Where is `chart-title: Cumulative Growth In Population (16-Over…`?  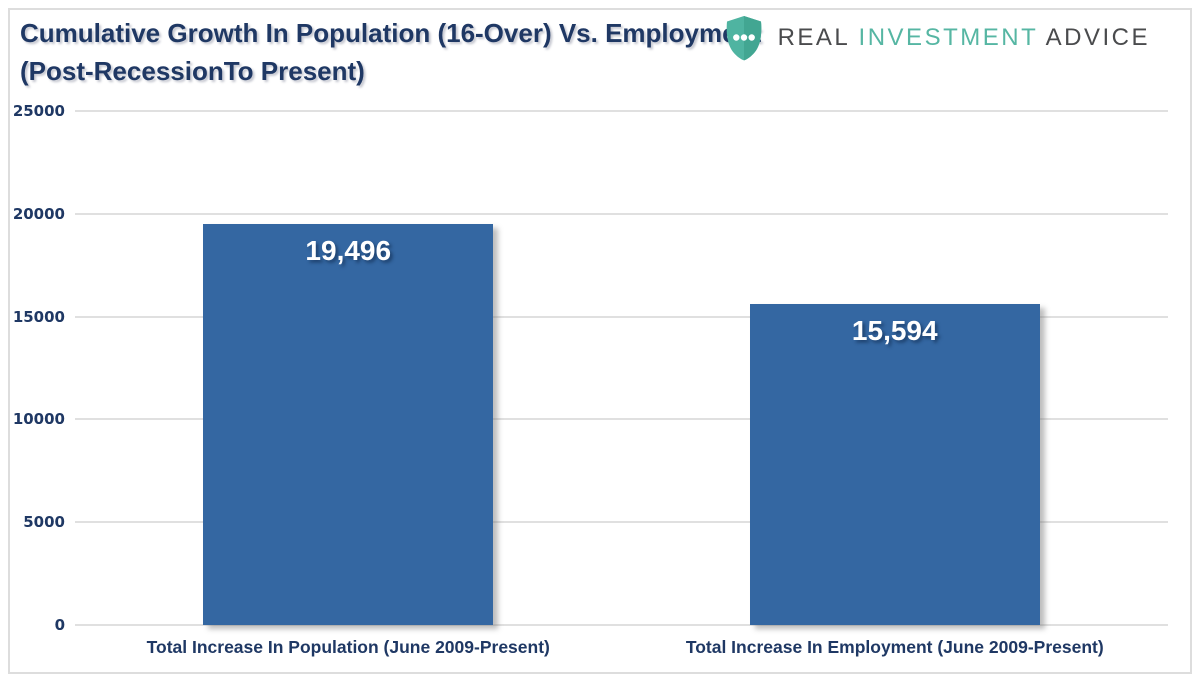
chart-title: Cumulative Growth In Population (16-Over… is located at coordinates (390, 52).